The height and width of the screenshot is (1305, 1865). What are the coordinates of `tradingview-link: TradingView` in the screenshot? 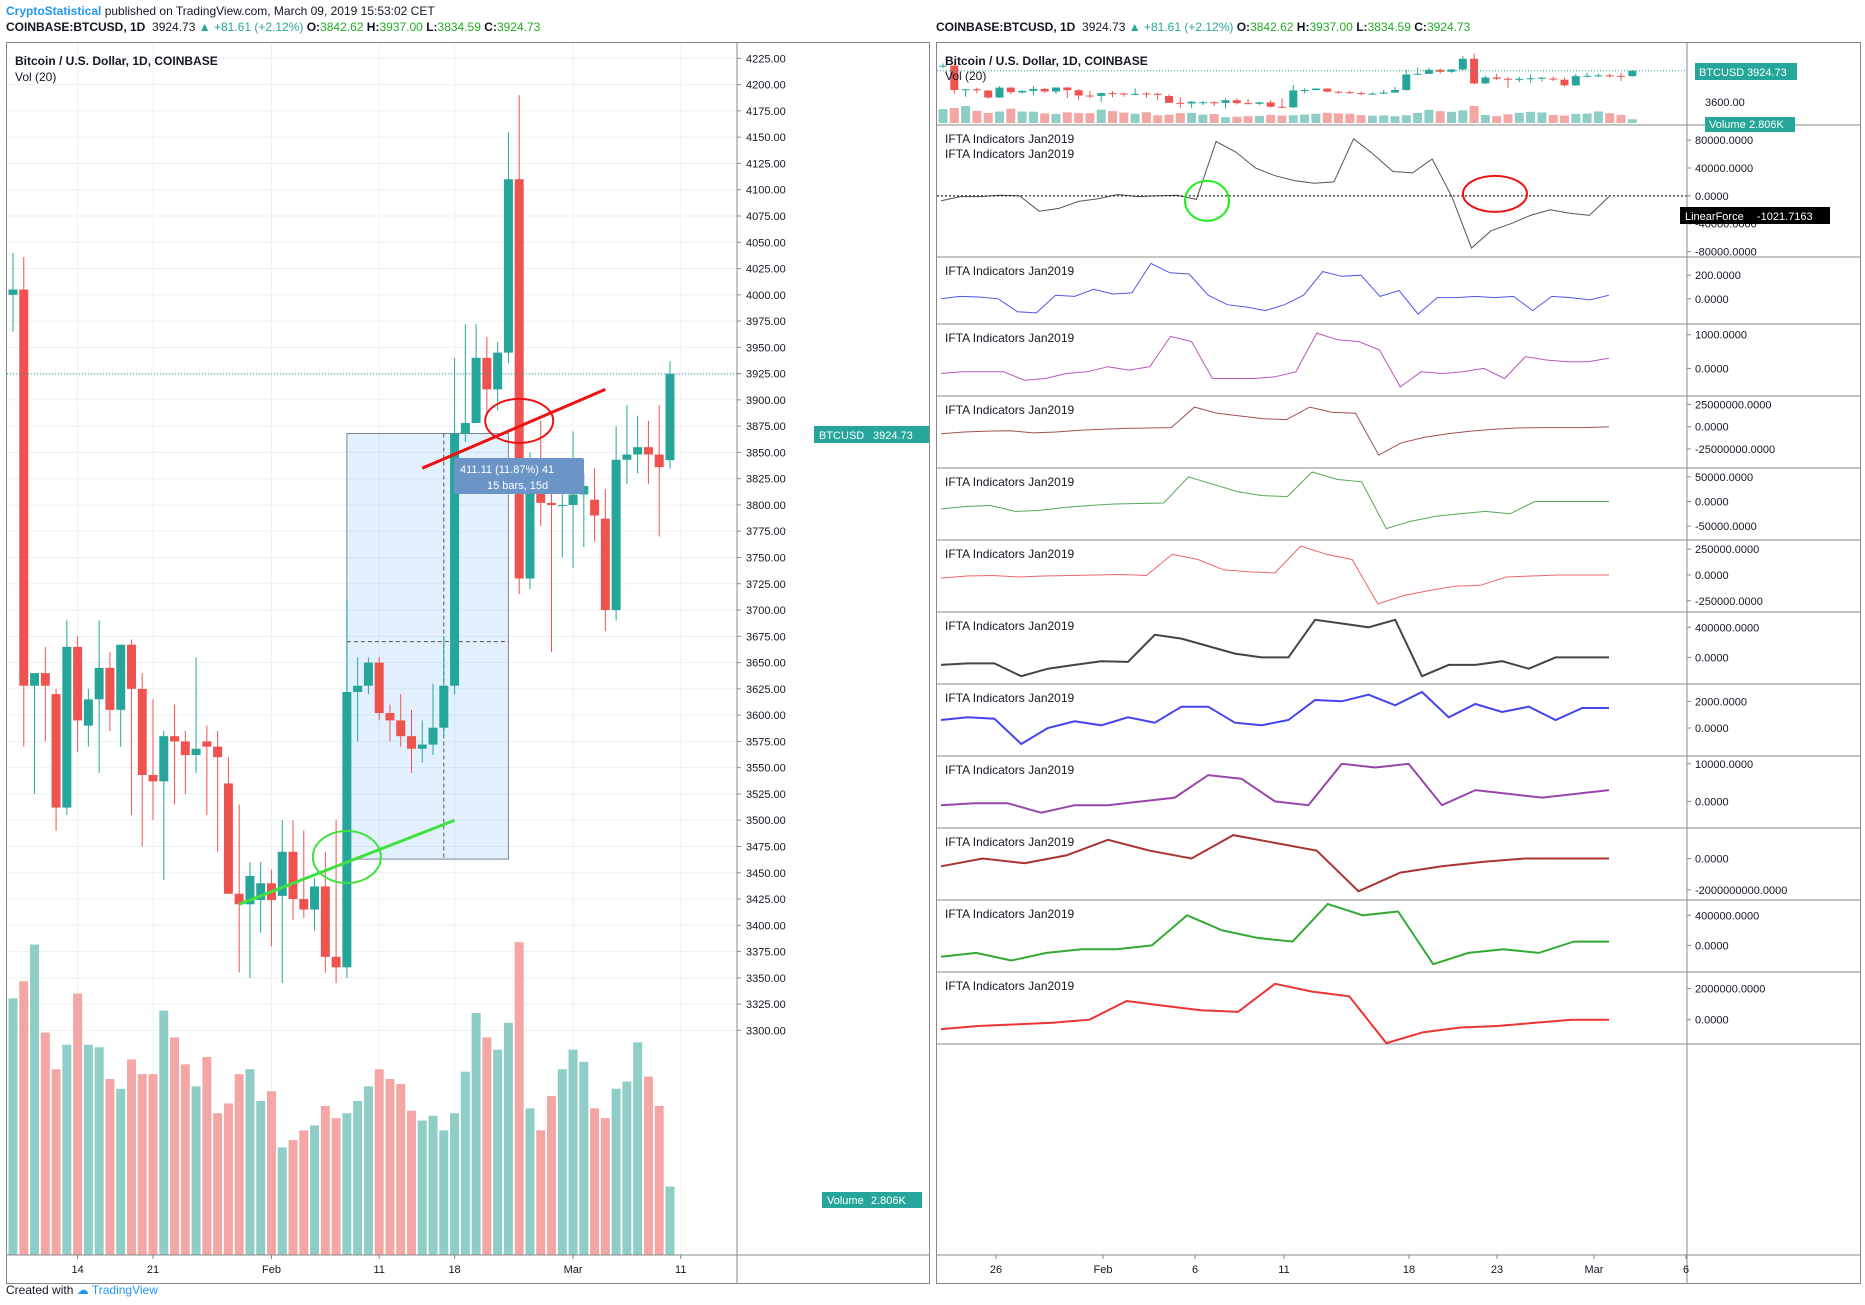 It's located at (124, 1290).